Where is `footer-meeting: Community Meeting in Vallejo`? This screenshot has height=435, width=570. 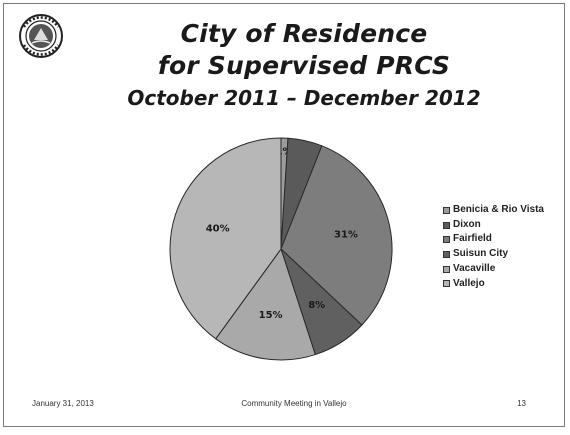
footer-meeting: Community Meeting in Vallejo is located at coordinates (294, 403).